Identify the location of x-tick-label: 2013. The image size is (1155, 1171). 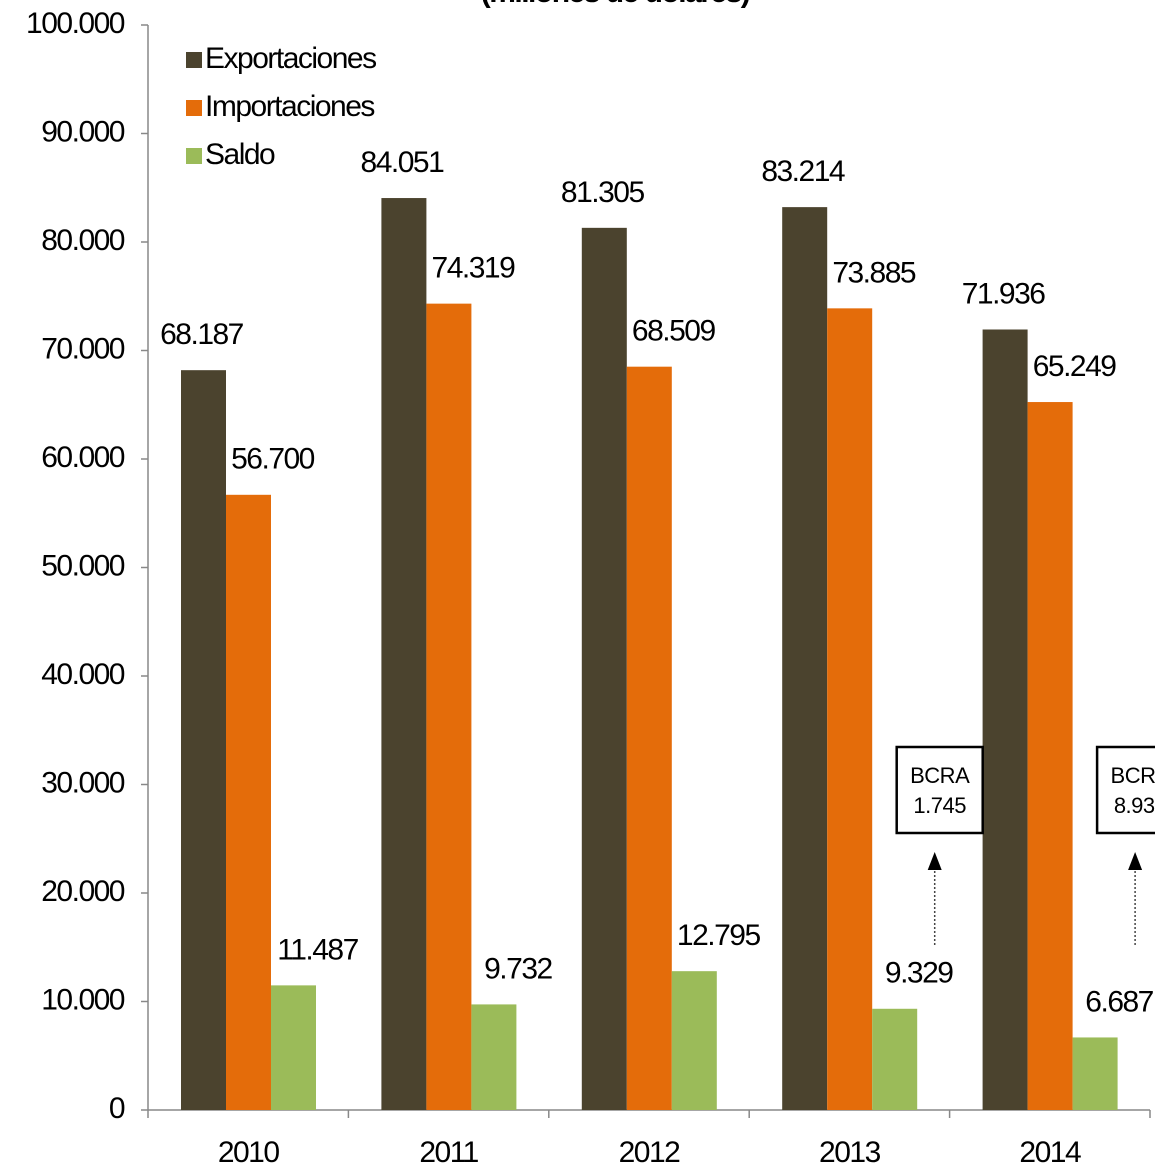
(850, 1152).